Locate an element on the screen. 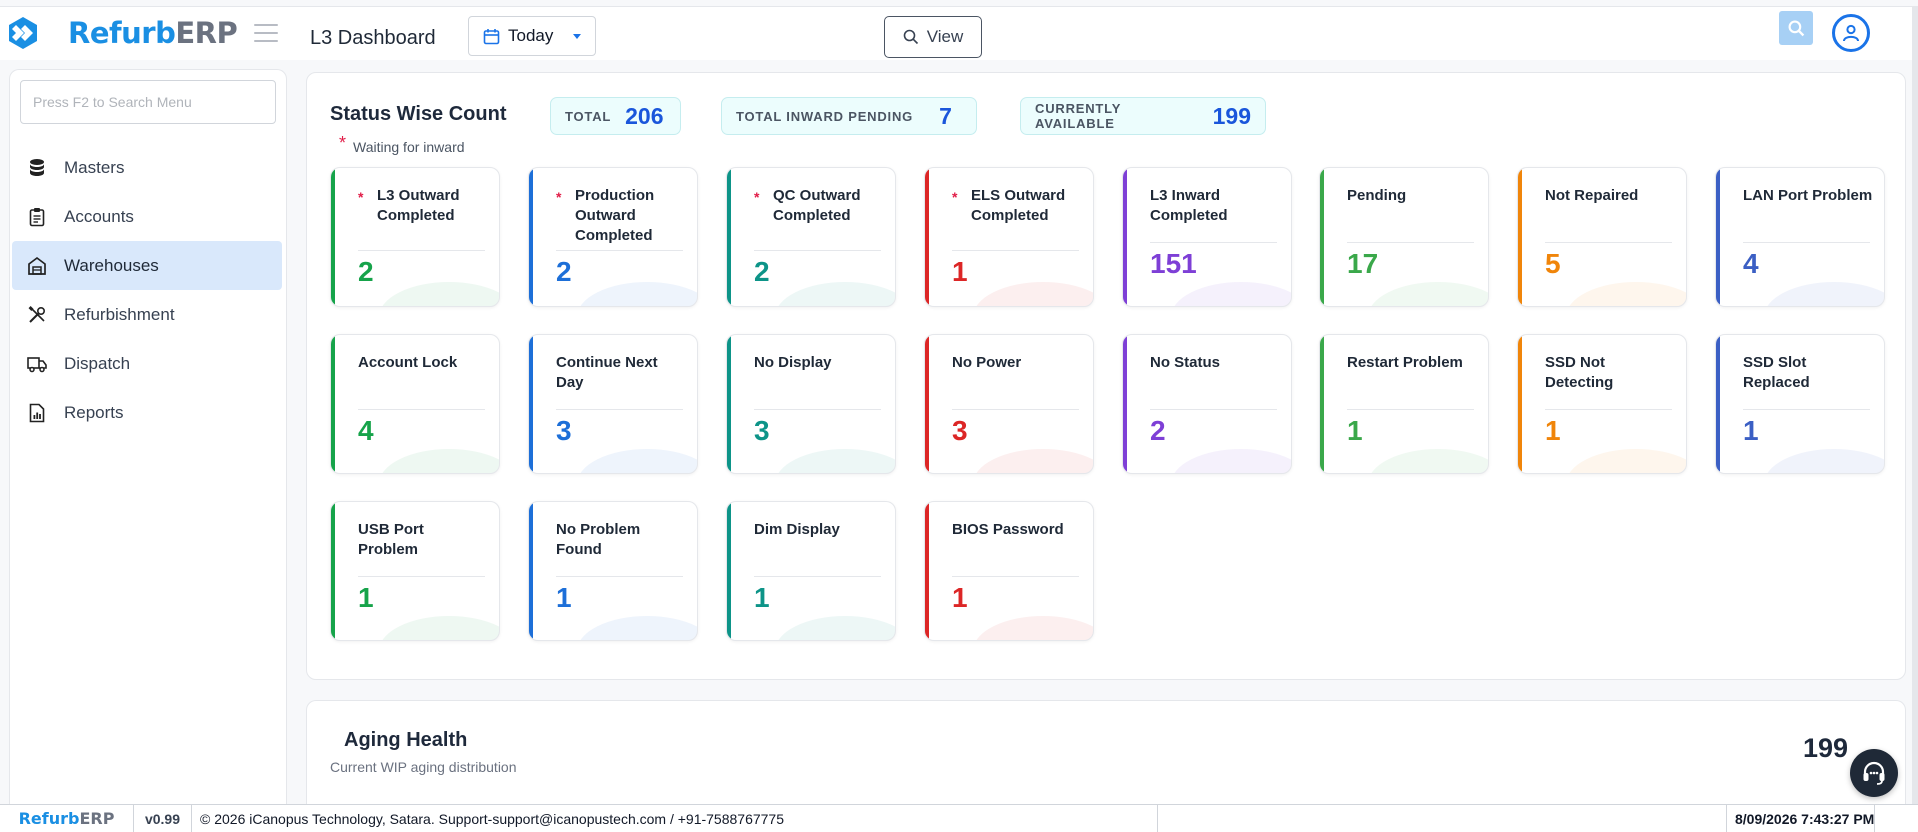 The image size is (1918, 832). status-card-title: Not Repaired is located at coordinates (1610, 196).